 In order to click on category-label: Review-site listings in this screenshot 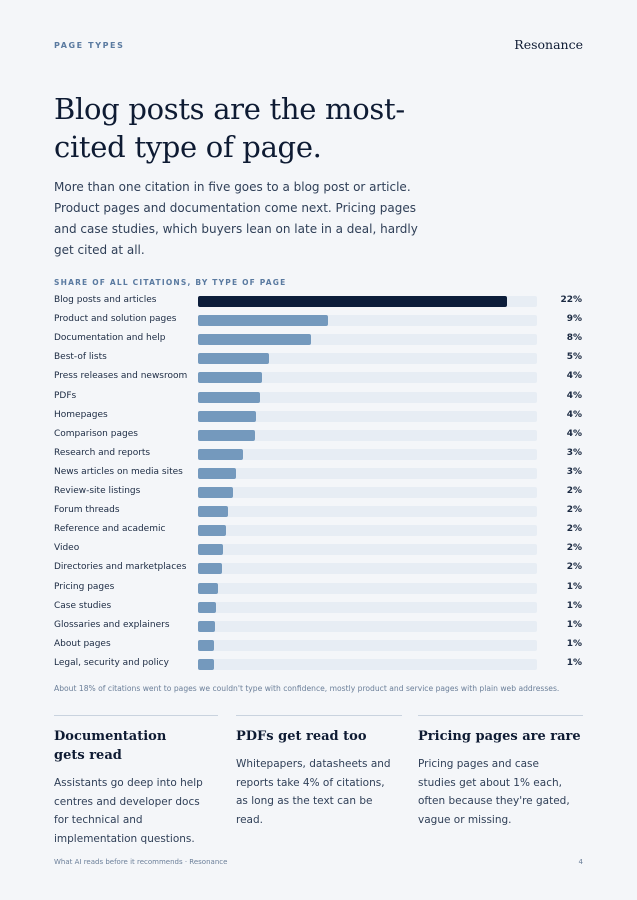, I will do `click(97, 491)`.